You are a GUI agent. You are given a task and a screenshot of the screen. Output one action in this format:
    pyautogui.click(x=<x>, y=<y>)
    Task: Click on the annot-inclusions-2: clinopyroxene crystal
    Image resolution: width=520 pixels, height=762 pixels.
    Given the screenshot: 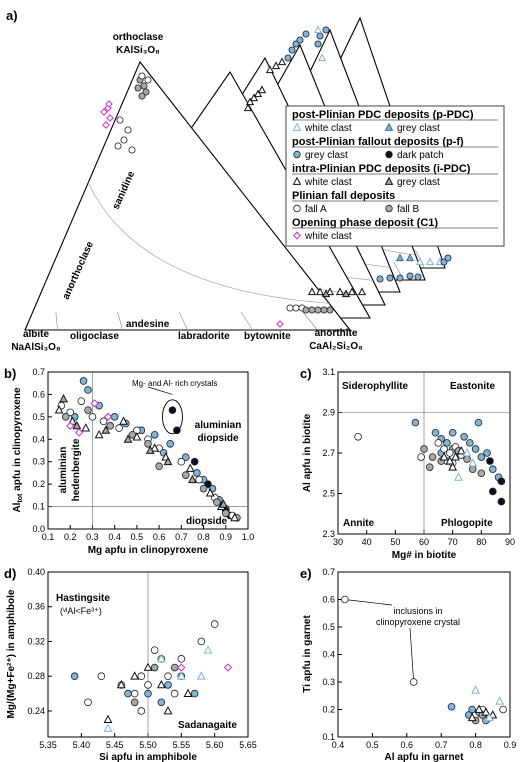 What is the action you would take?
    pyautogui.click(x=418, y=622)
    